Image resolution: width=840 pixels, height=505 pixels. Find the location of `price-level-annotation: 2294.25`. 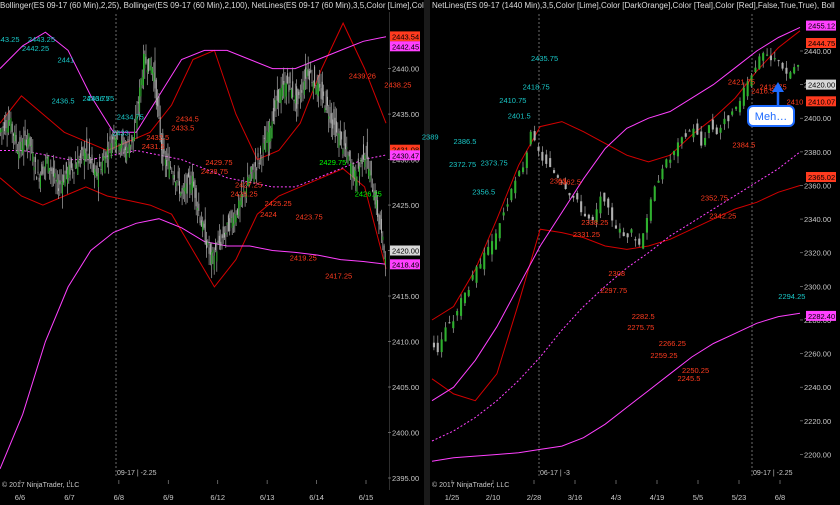

price-level-annotation: 2294.25 is located at coordinates (791, 296).